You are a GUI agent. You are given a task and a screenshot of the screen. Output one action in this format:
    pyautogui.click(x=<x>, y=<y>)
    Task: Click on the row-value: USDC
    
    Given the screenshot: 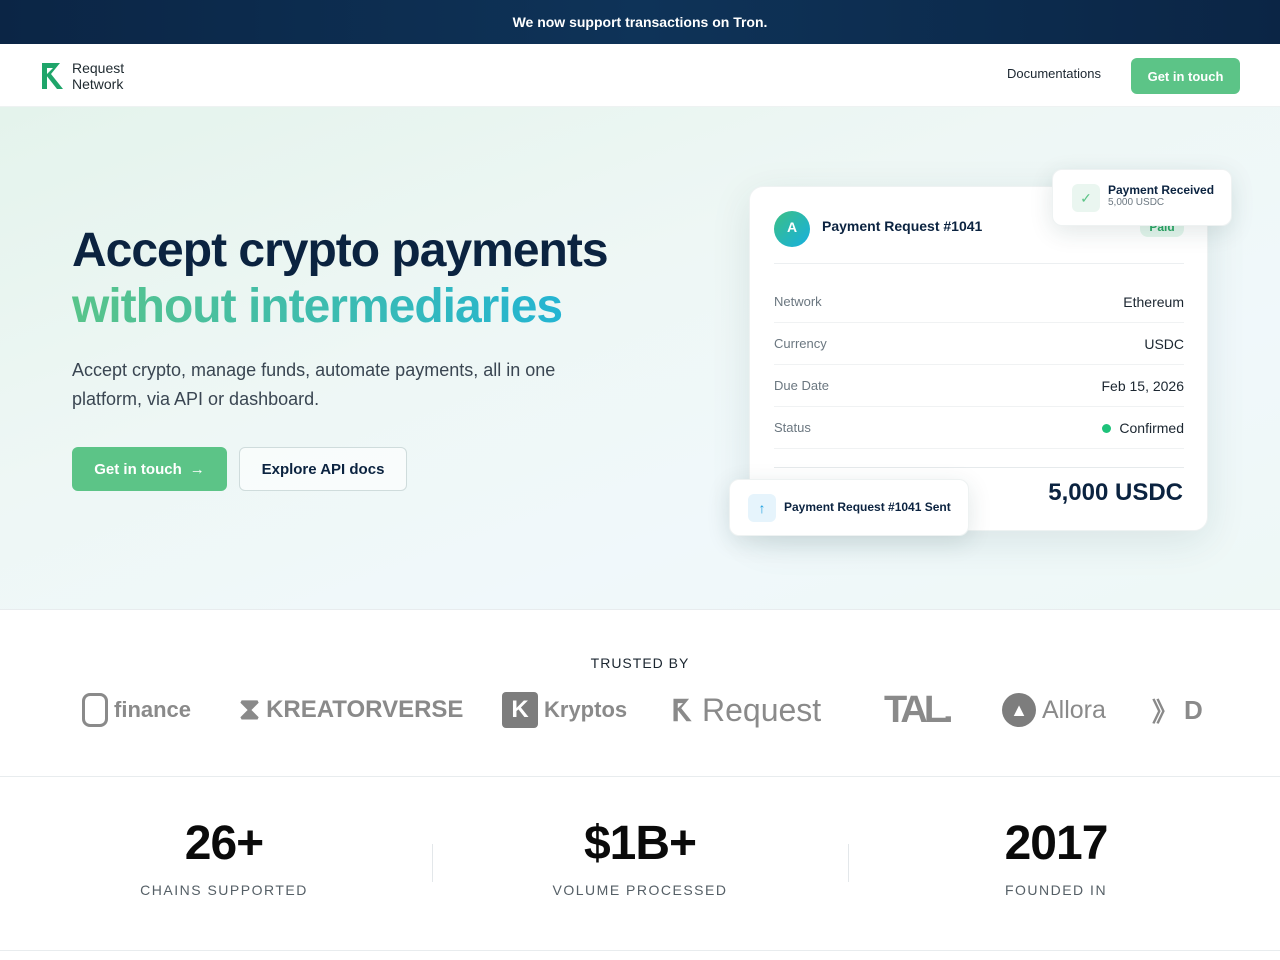 What is the action you would take?
    pyautogui.click(x=1164, y=343)
    